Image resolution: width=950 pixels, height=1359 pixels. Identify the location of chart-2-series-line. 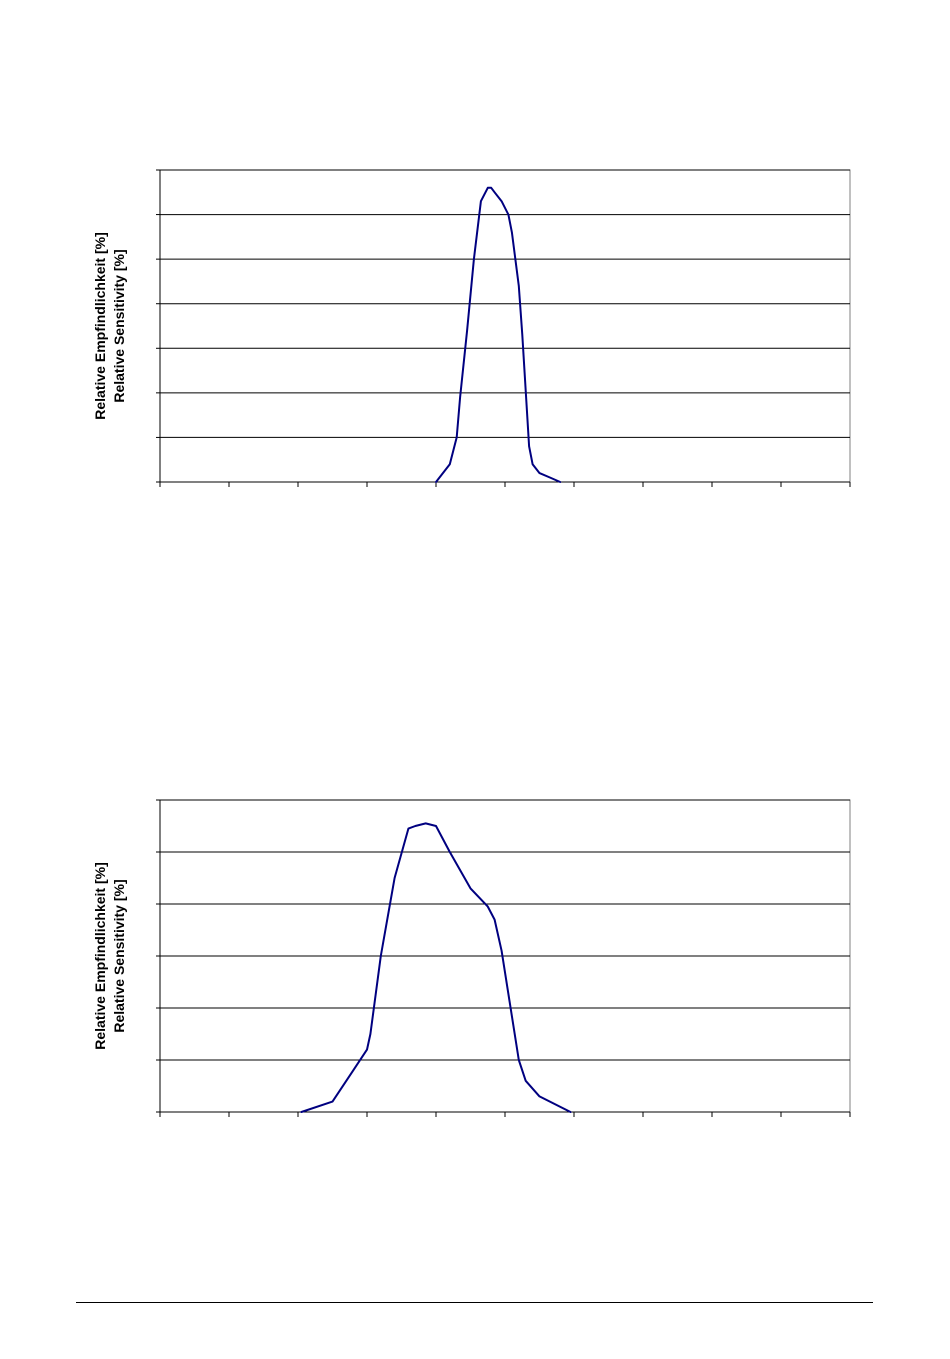
(436, 967).